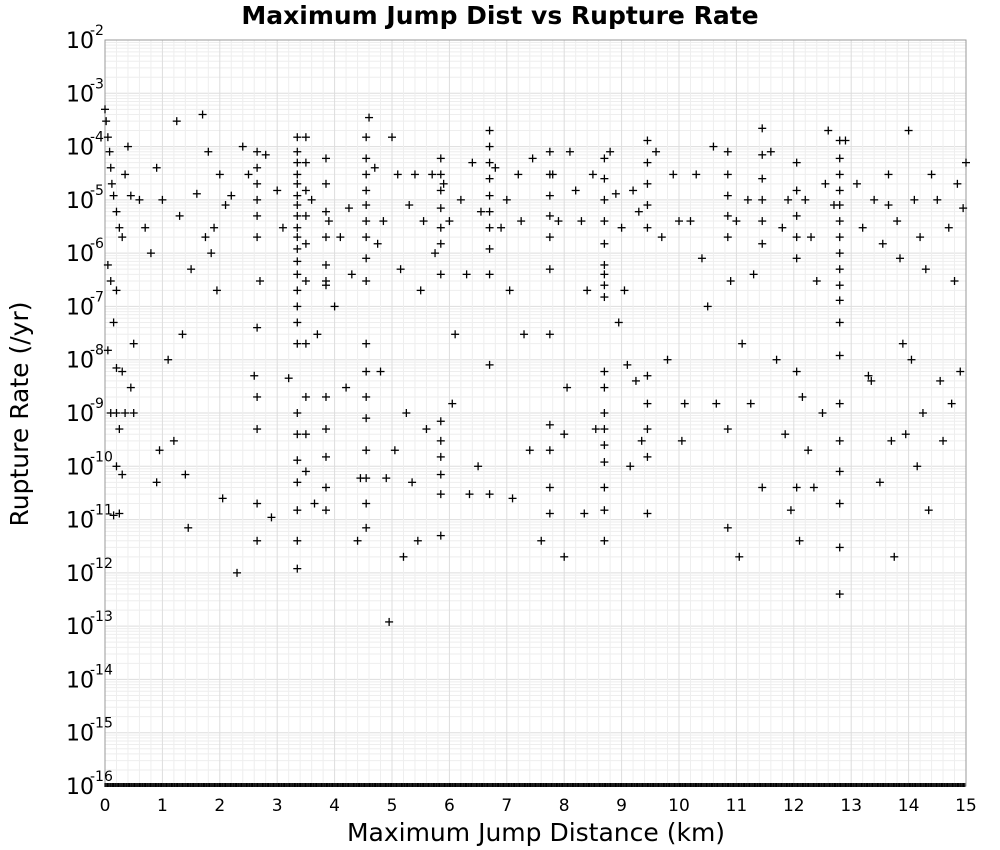 The image size is (1000, 850). What do you see at coordinates (536, 832) in the screenshot?
I see `x-axis-label: Maximum Jump Distance (km)` at bounding box center [536, 832].